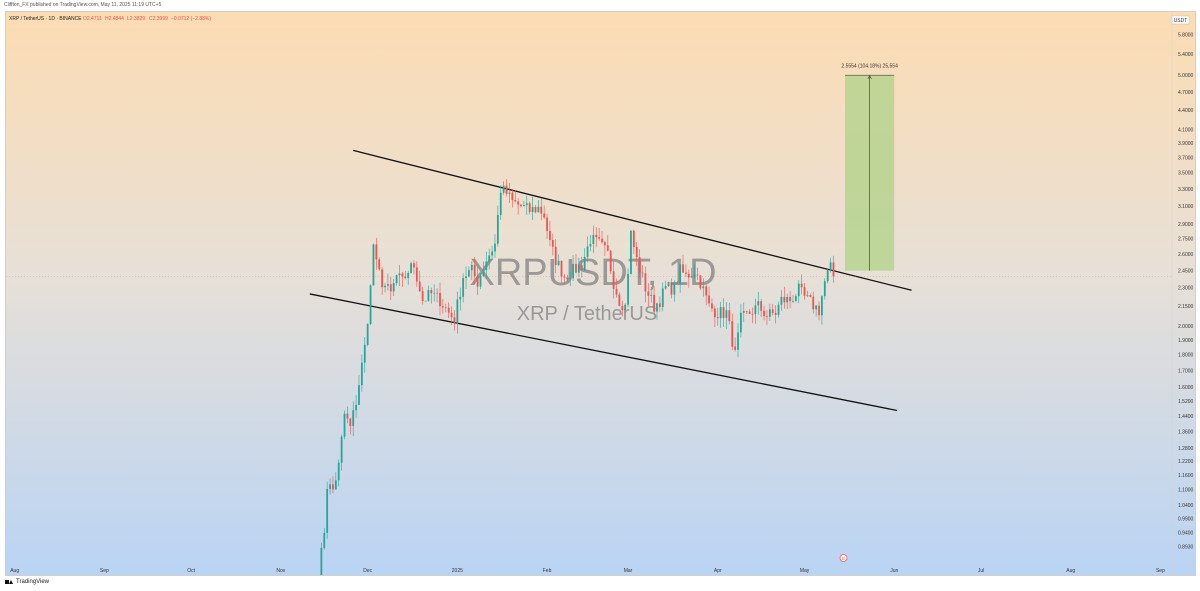  Describe the element at coordinates (1186, 255) in the screenshot. I see `price-tick-label: 2.6000` at that location.